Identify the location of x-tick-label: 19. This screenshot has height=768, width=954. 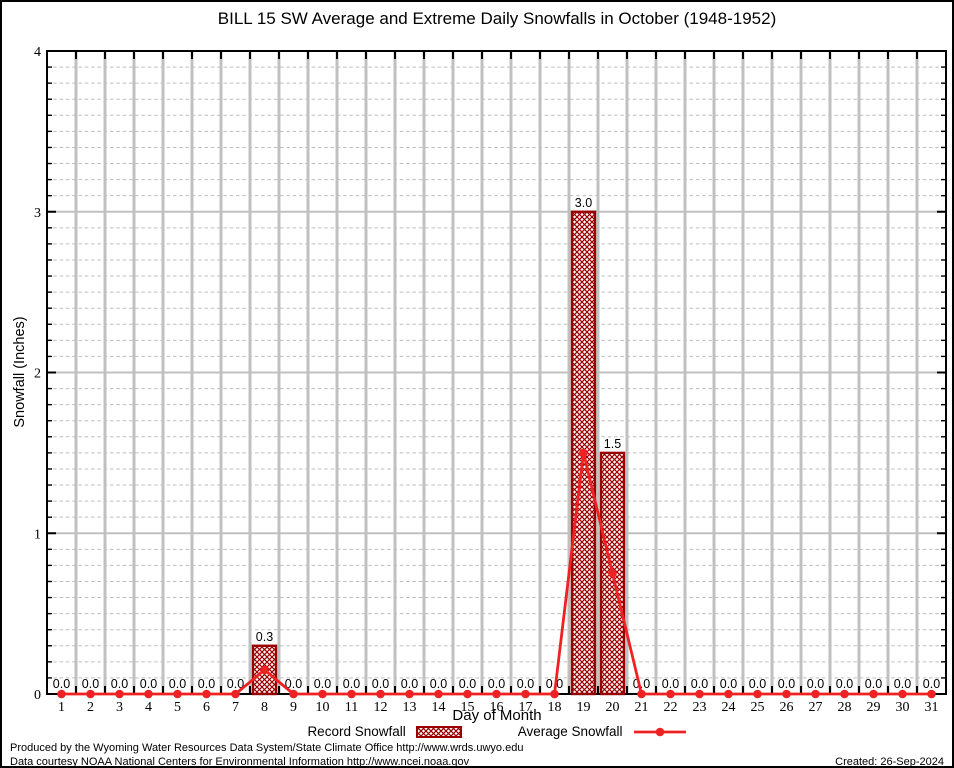
(584, 707).